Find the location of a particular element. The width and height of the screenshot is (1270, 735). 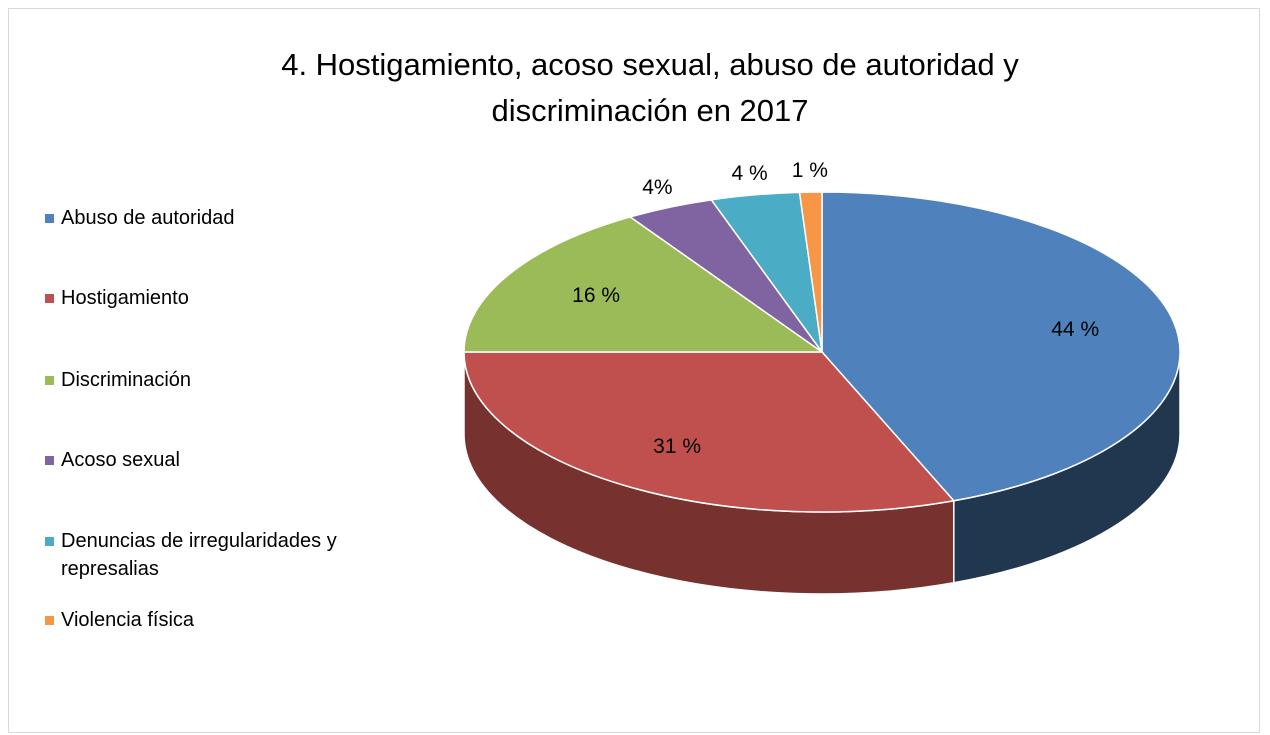

legend-label: Abuso de autoridad is located at coordinates (148, 218).